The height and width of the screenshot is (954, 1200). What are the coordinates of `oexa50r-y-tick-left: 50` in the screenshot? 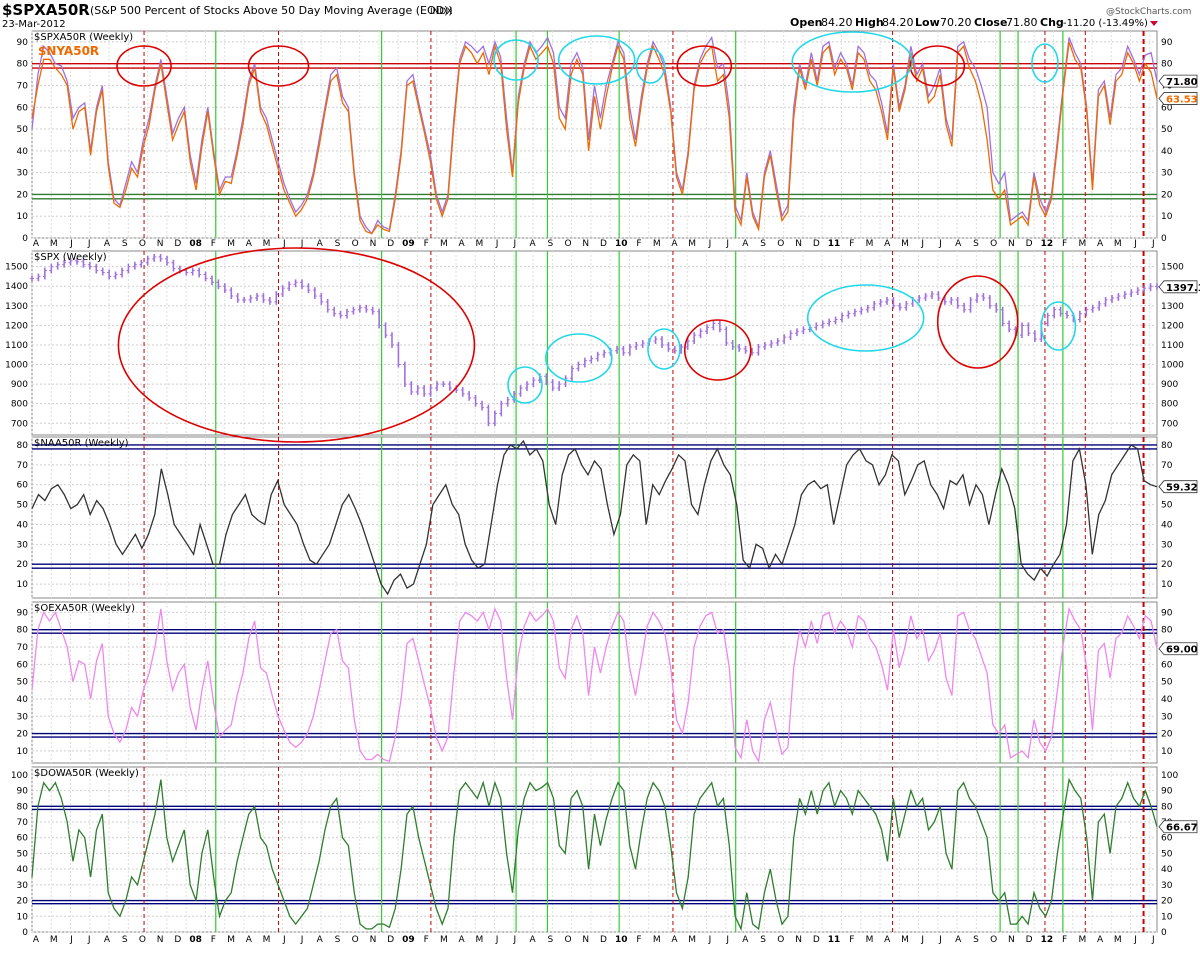 It's located at (23, 683).